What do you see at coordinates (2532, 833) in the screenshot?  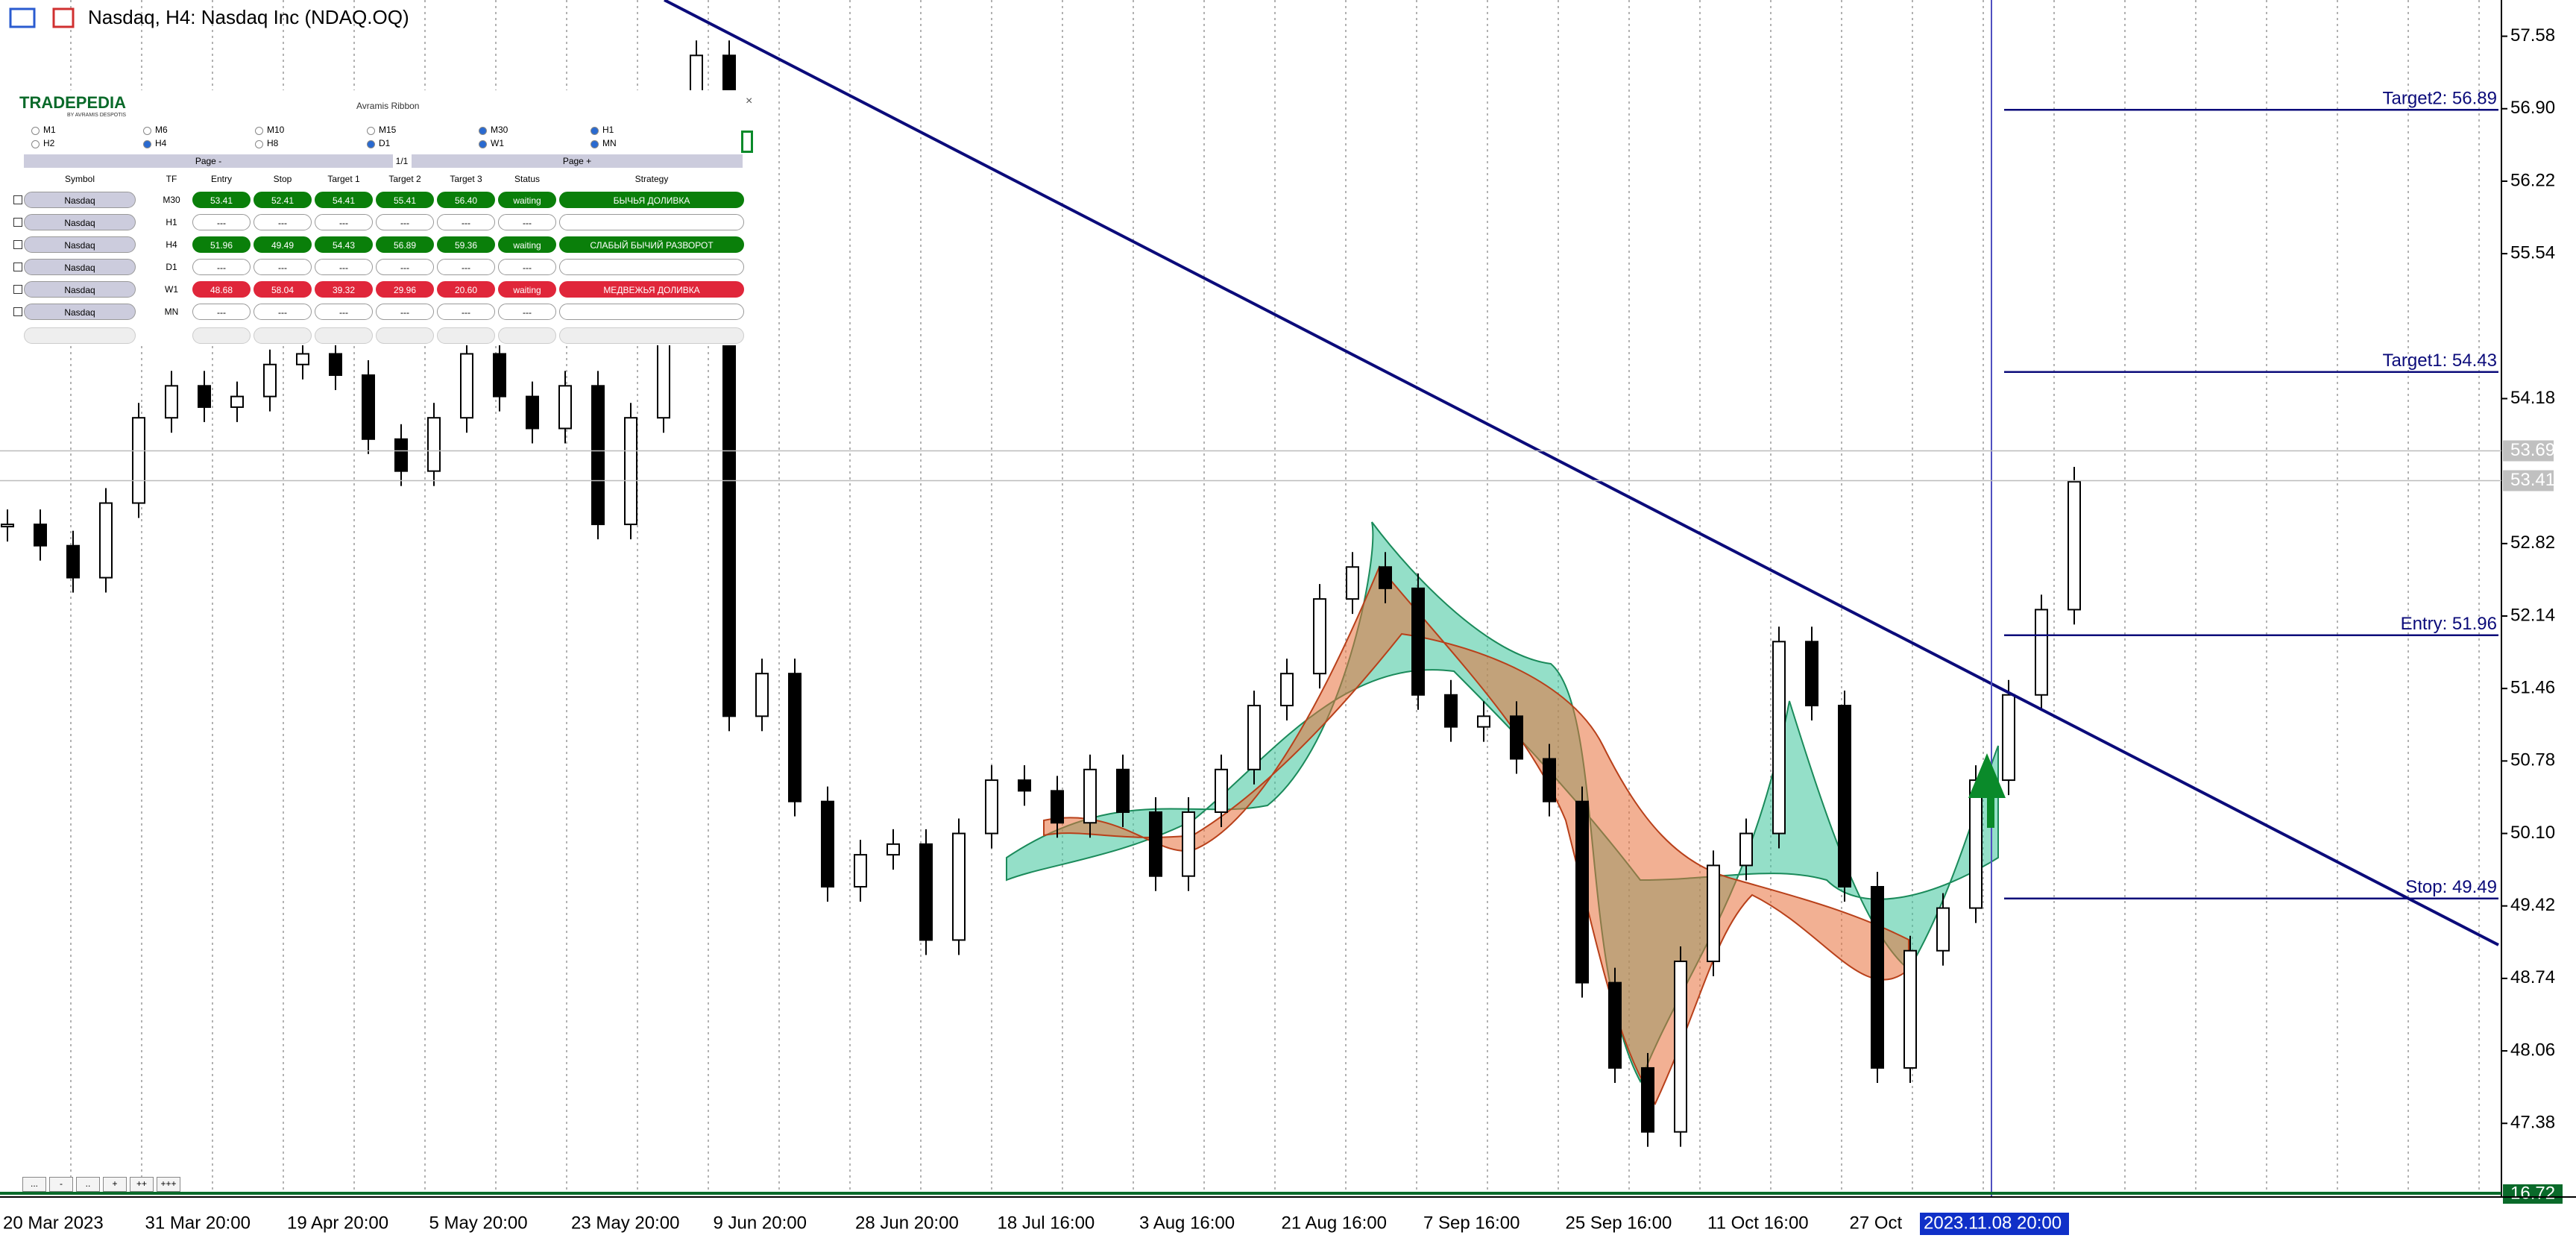 I see `y-tick-label: 50.10` at bounding box center [2532, 833].